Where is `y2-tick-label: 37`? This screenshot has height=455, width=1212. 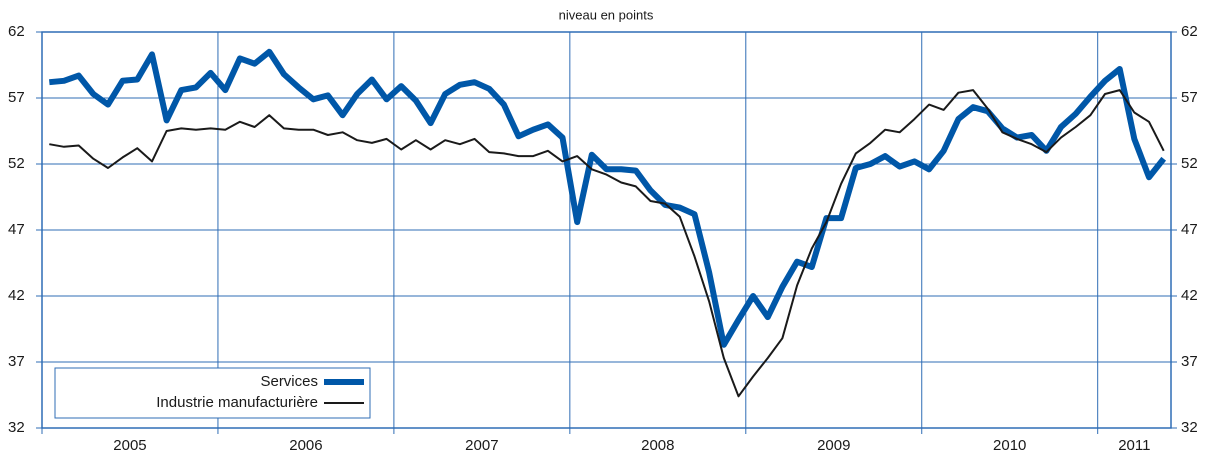
y2-tick-label: 37 is located at coordinates (1189, 361).